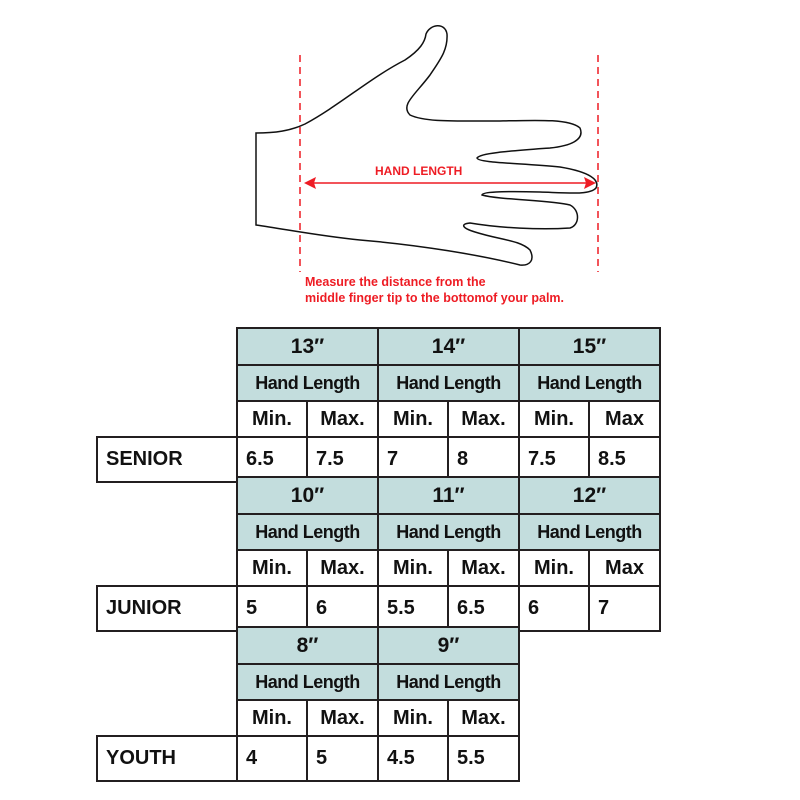 The image size is (800, 800). I want to click on min-value: 6, so click(554, 608).